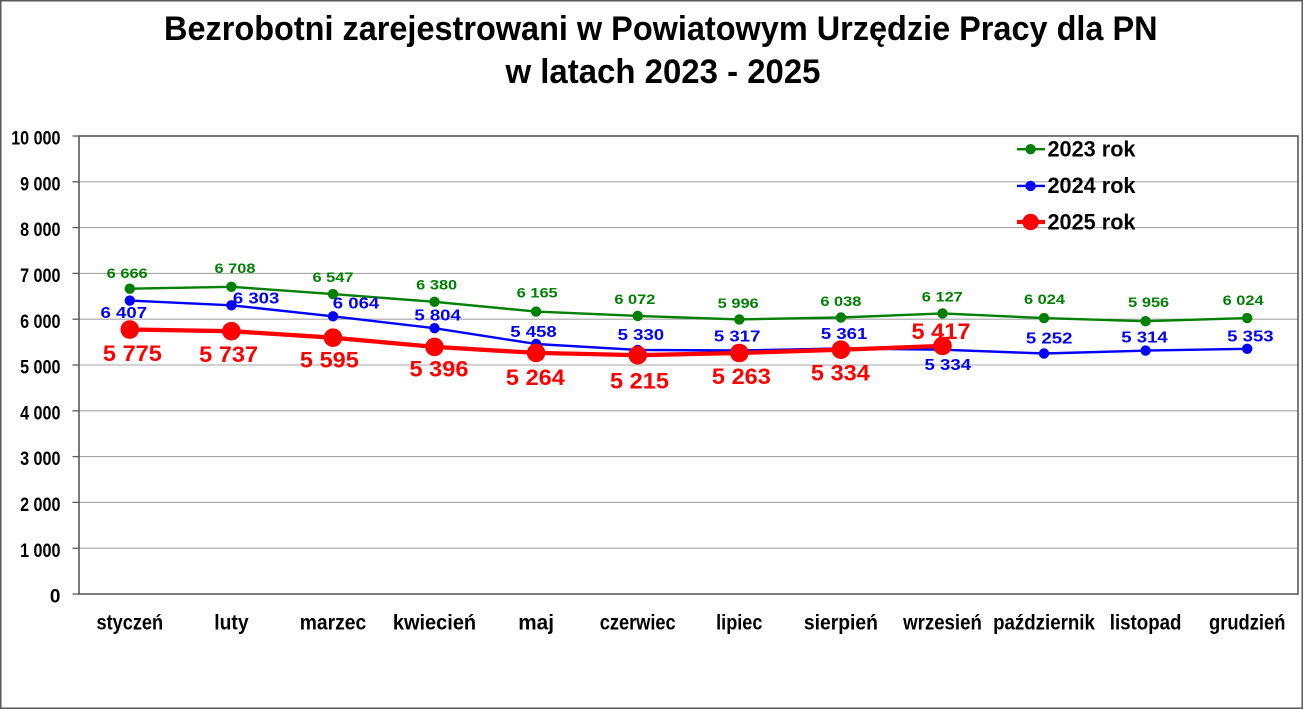 This screenshot has height=709, width=1303. I want to click on svg-text: sierpień, so click(841, 623).